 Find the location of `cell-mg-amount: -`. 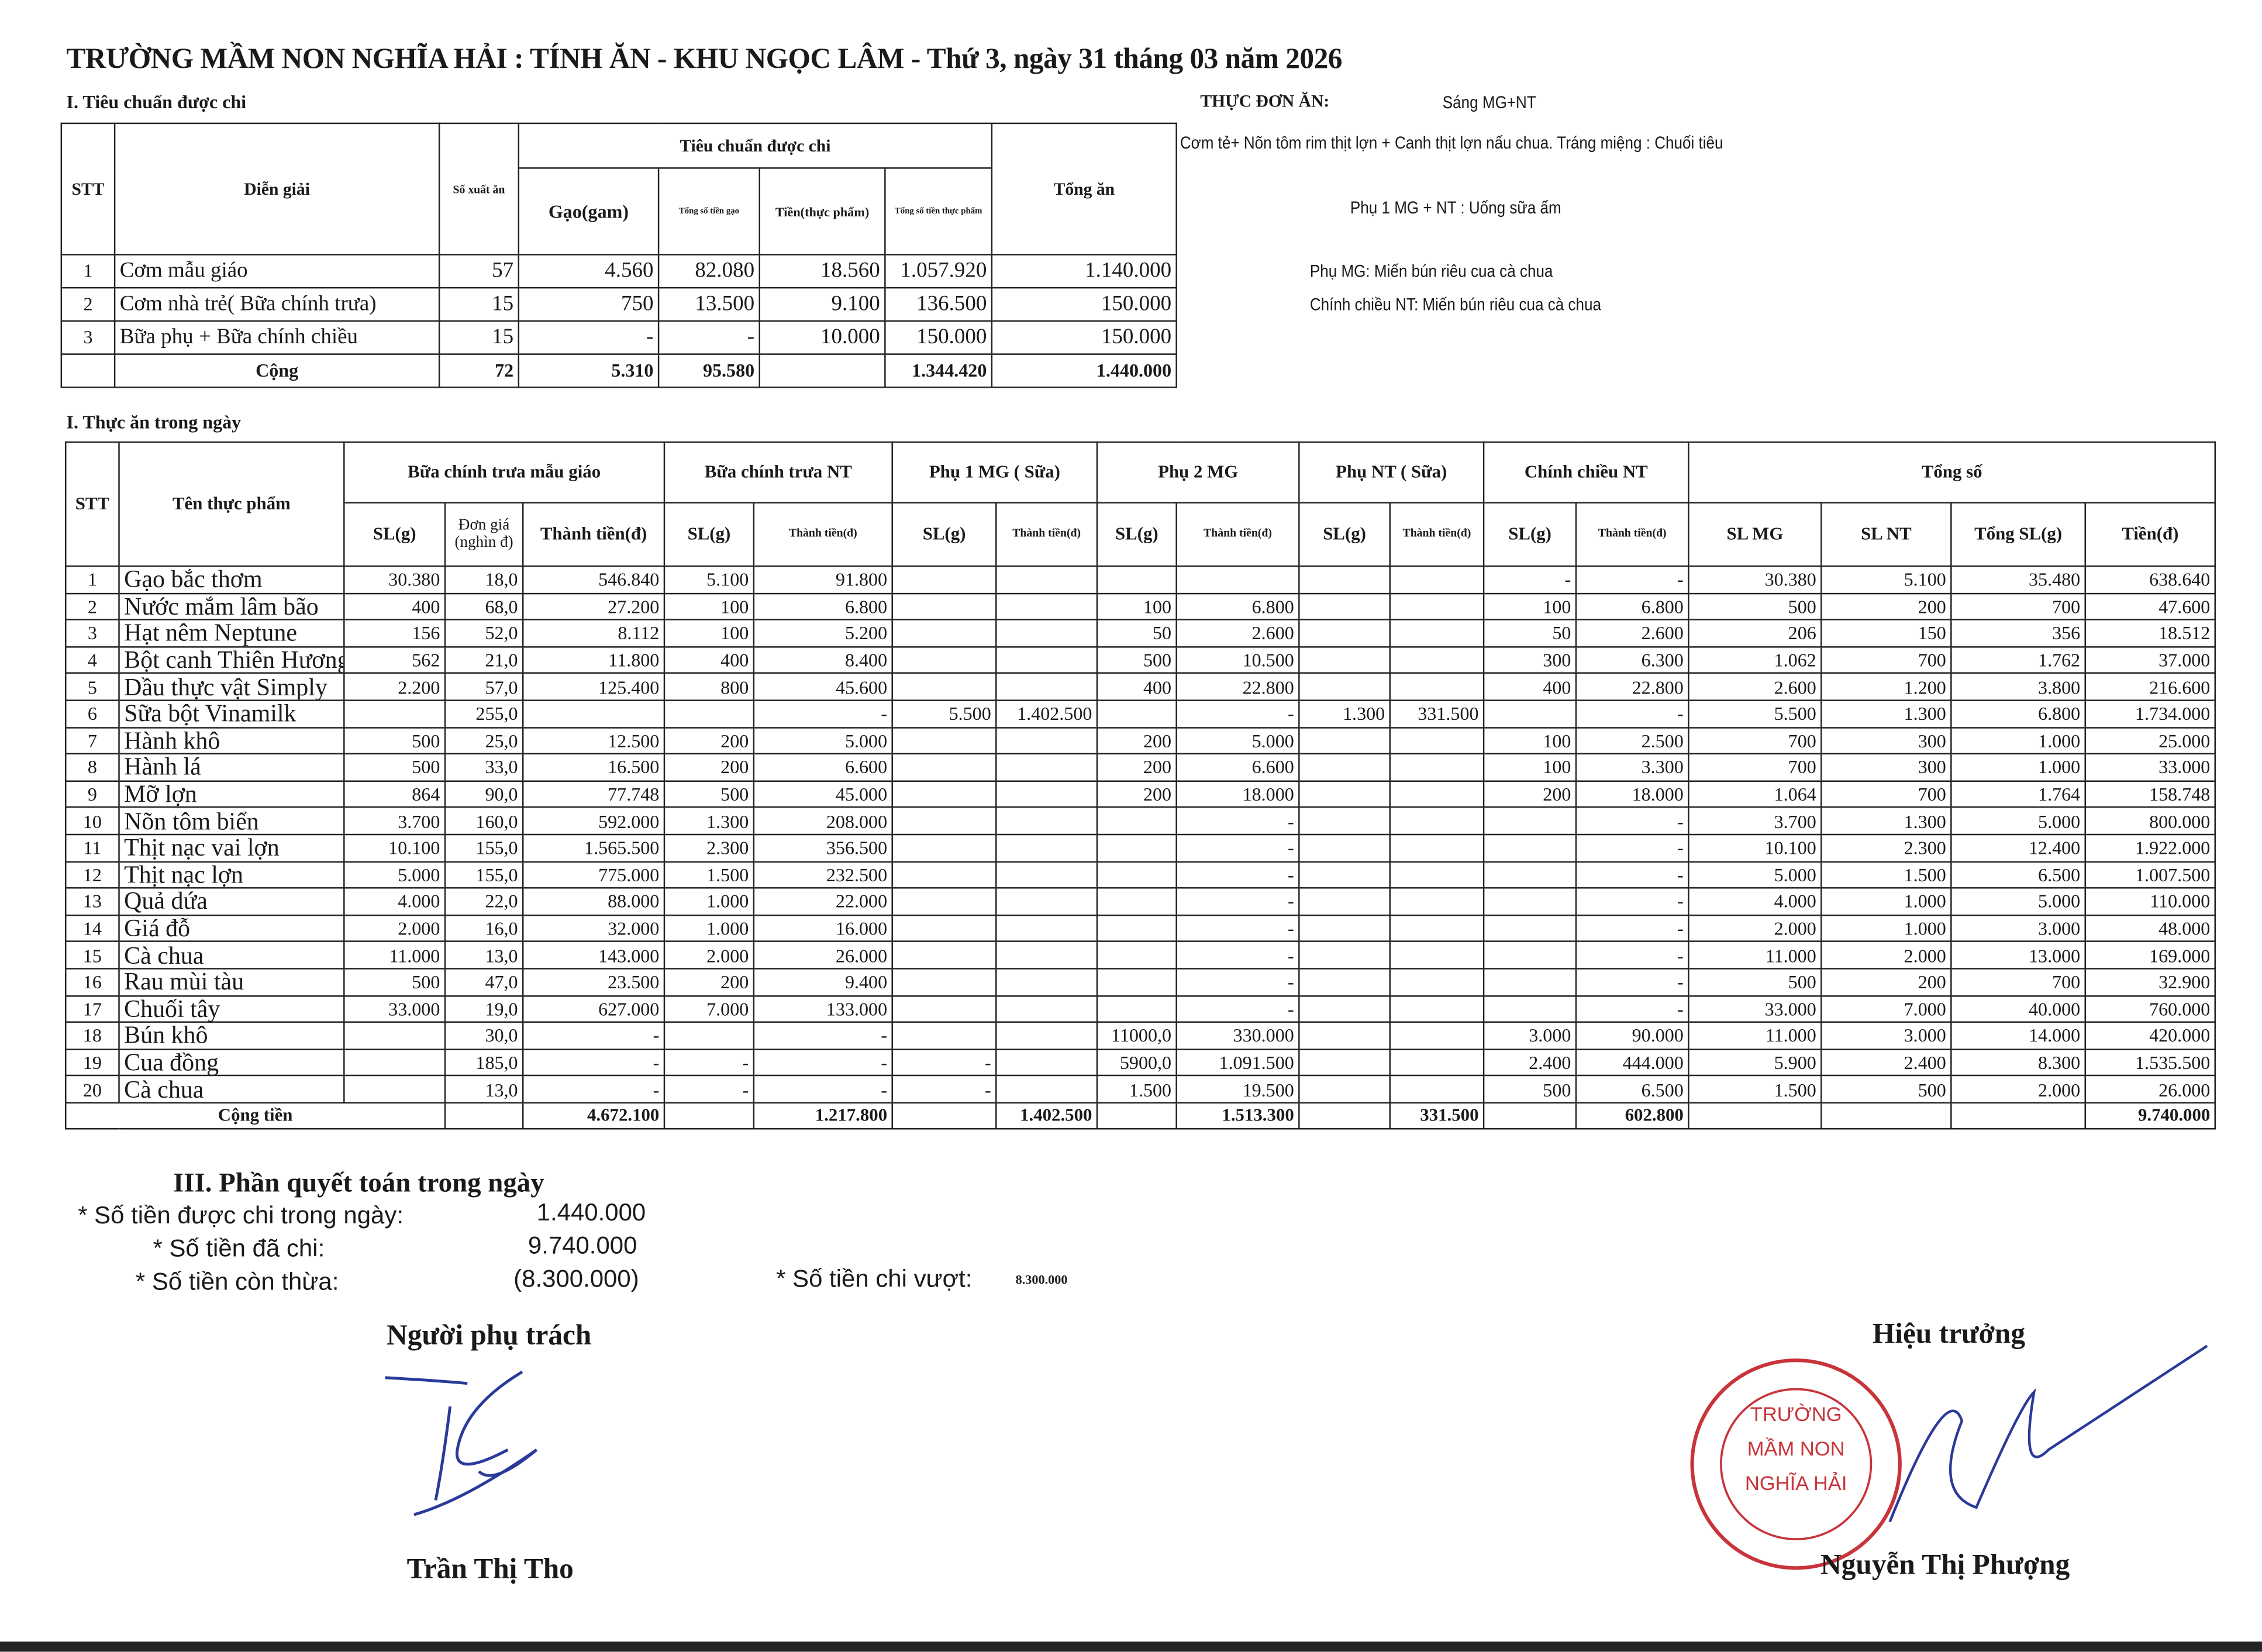

cell-mg-amount: - is located at coordinates (594, 1089).